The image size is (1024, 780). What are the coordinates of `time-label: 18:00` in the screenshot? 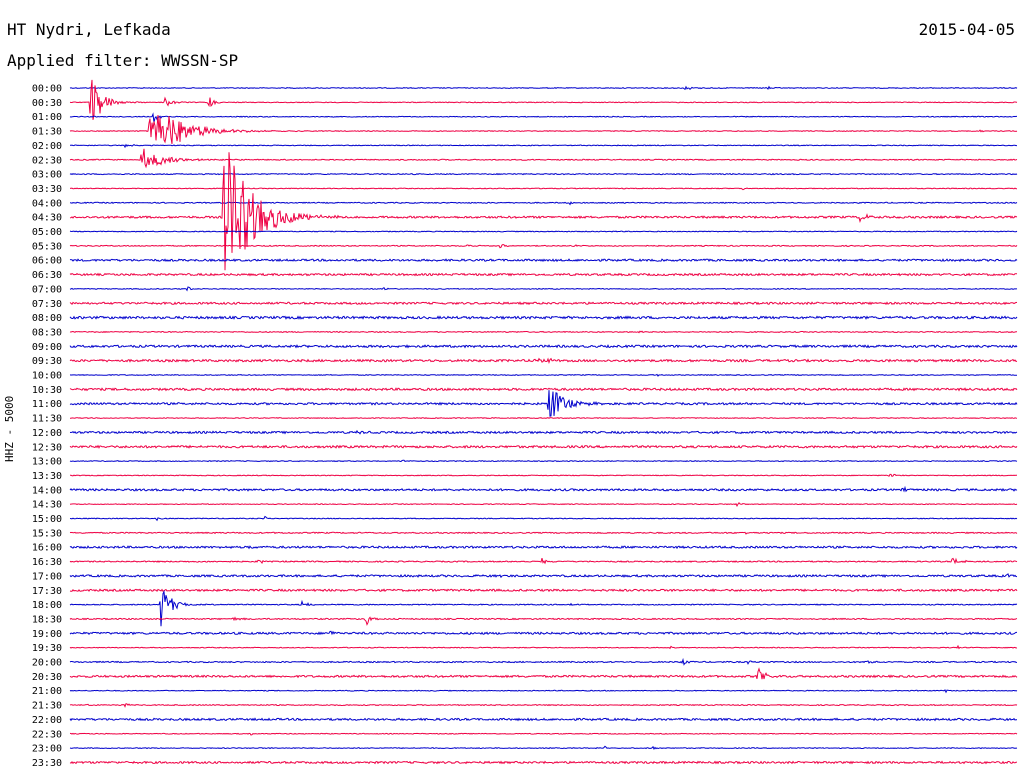 It's located at (47, 605).